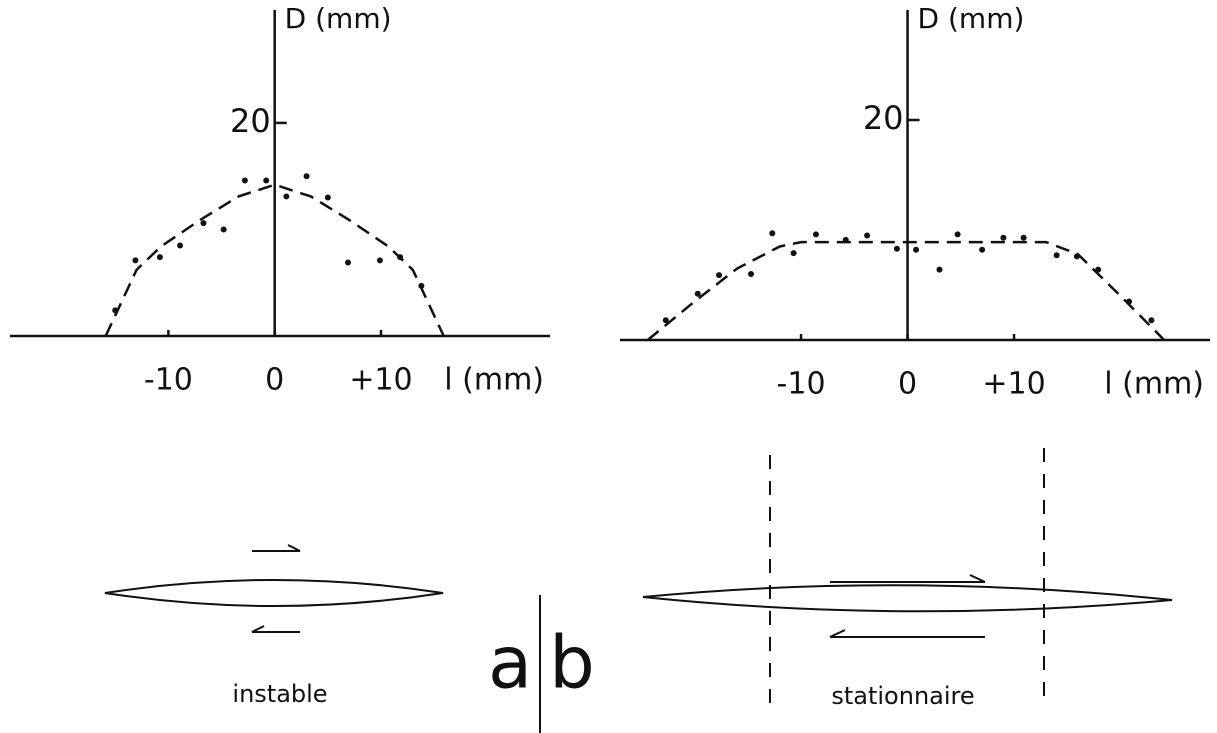 The width and height of the screenshot is (1217, 733). I want to click on caption: instable, so click(279, 694).